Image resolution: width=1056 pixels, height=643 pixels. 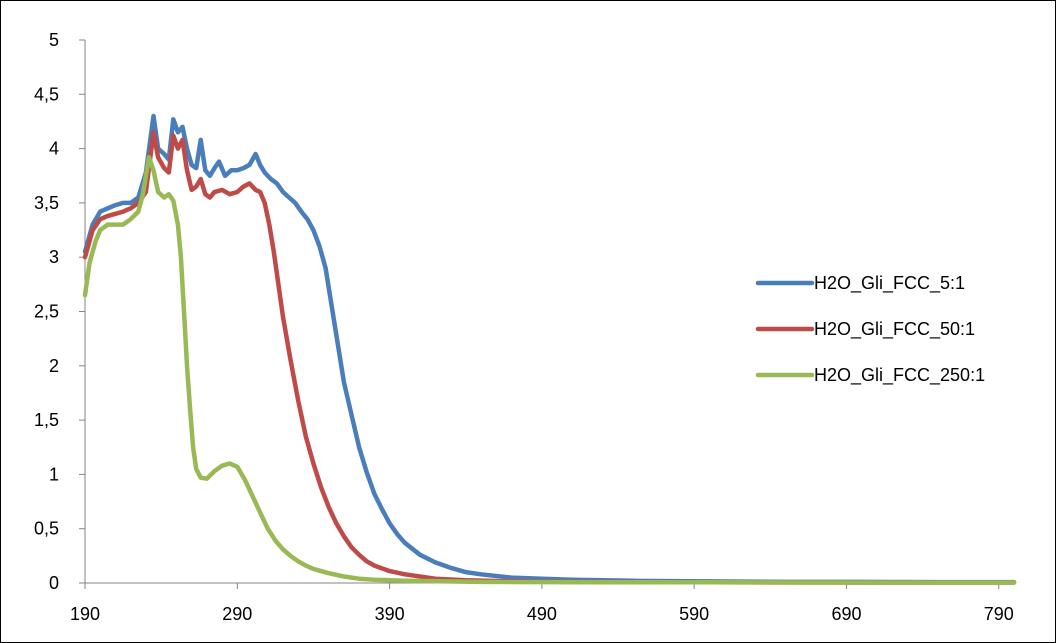 I want to click on y-tick-label: 1, so click(x=54, y=474).